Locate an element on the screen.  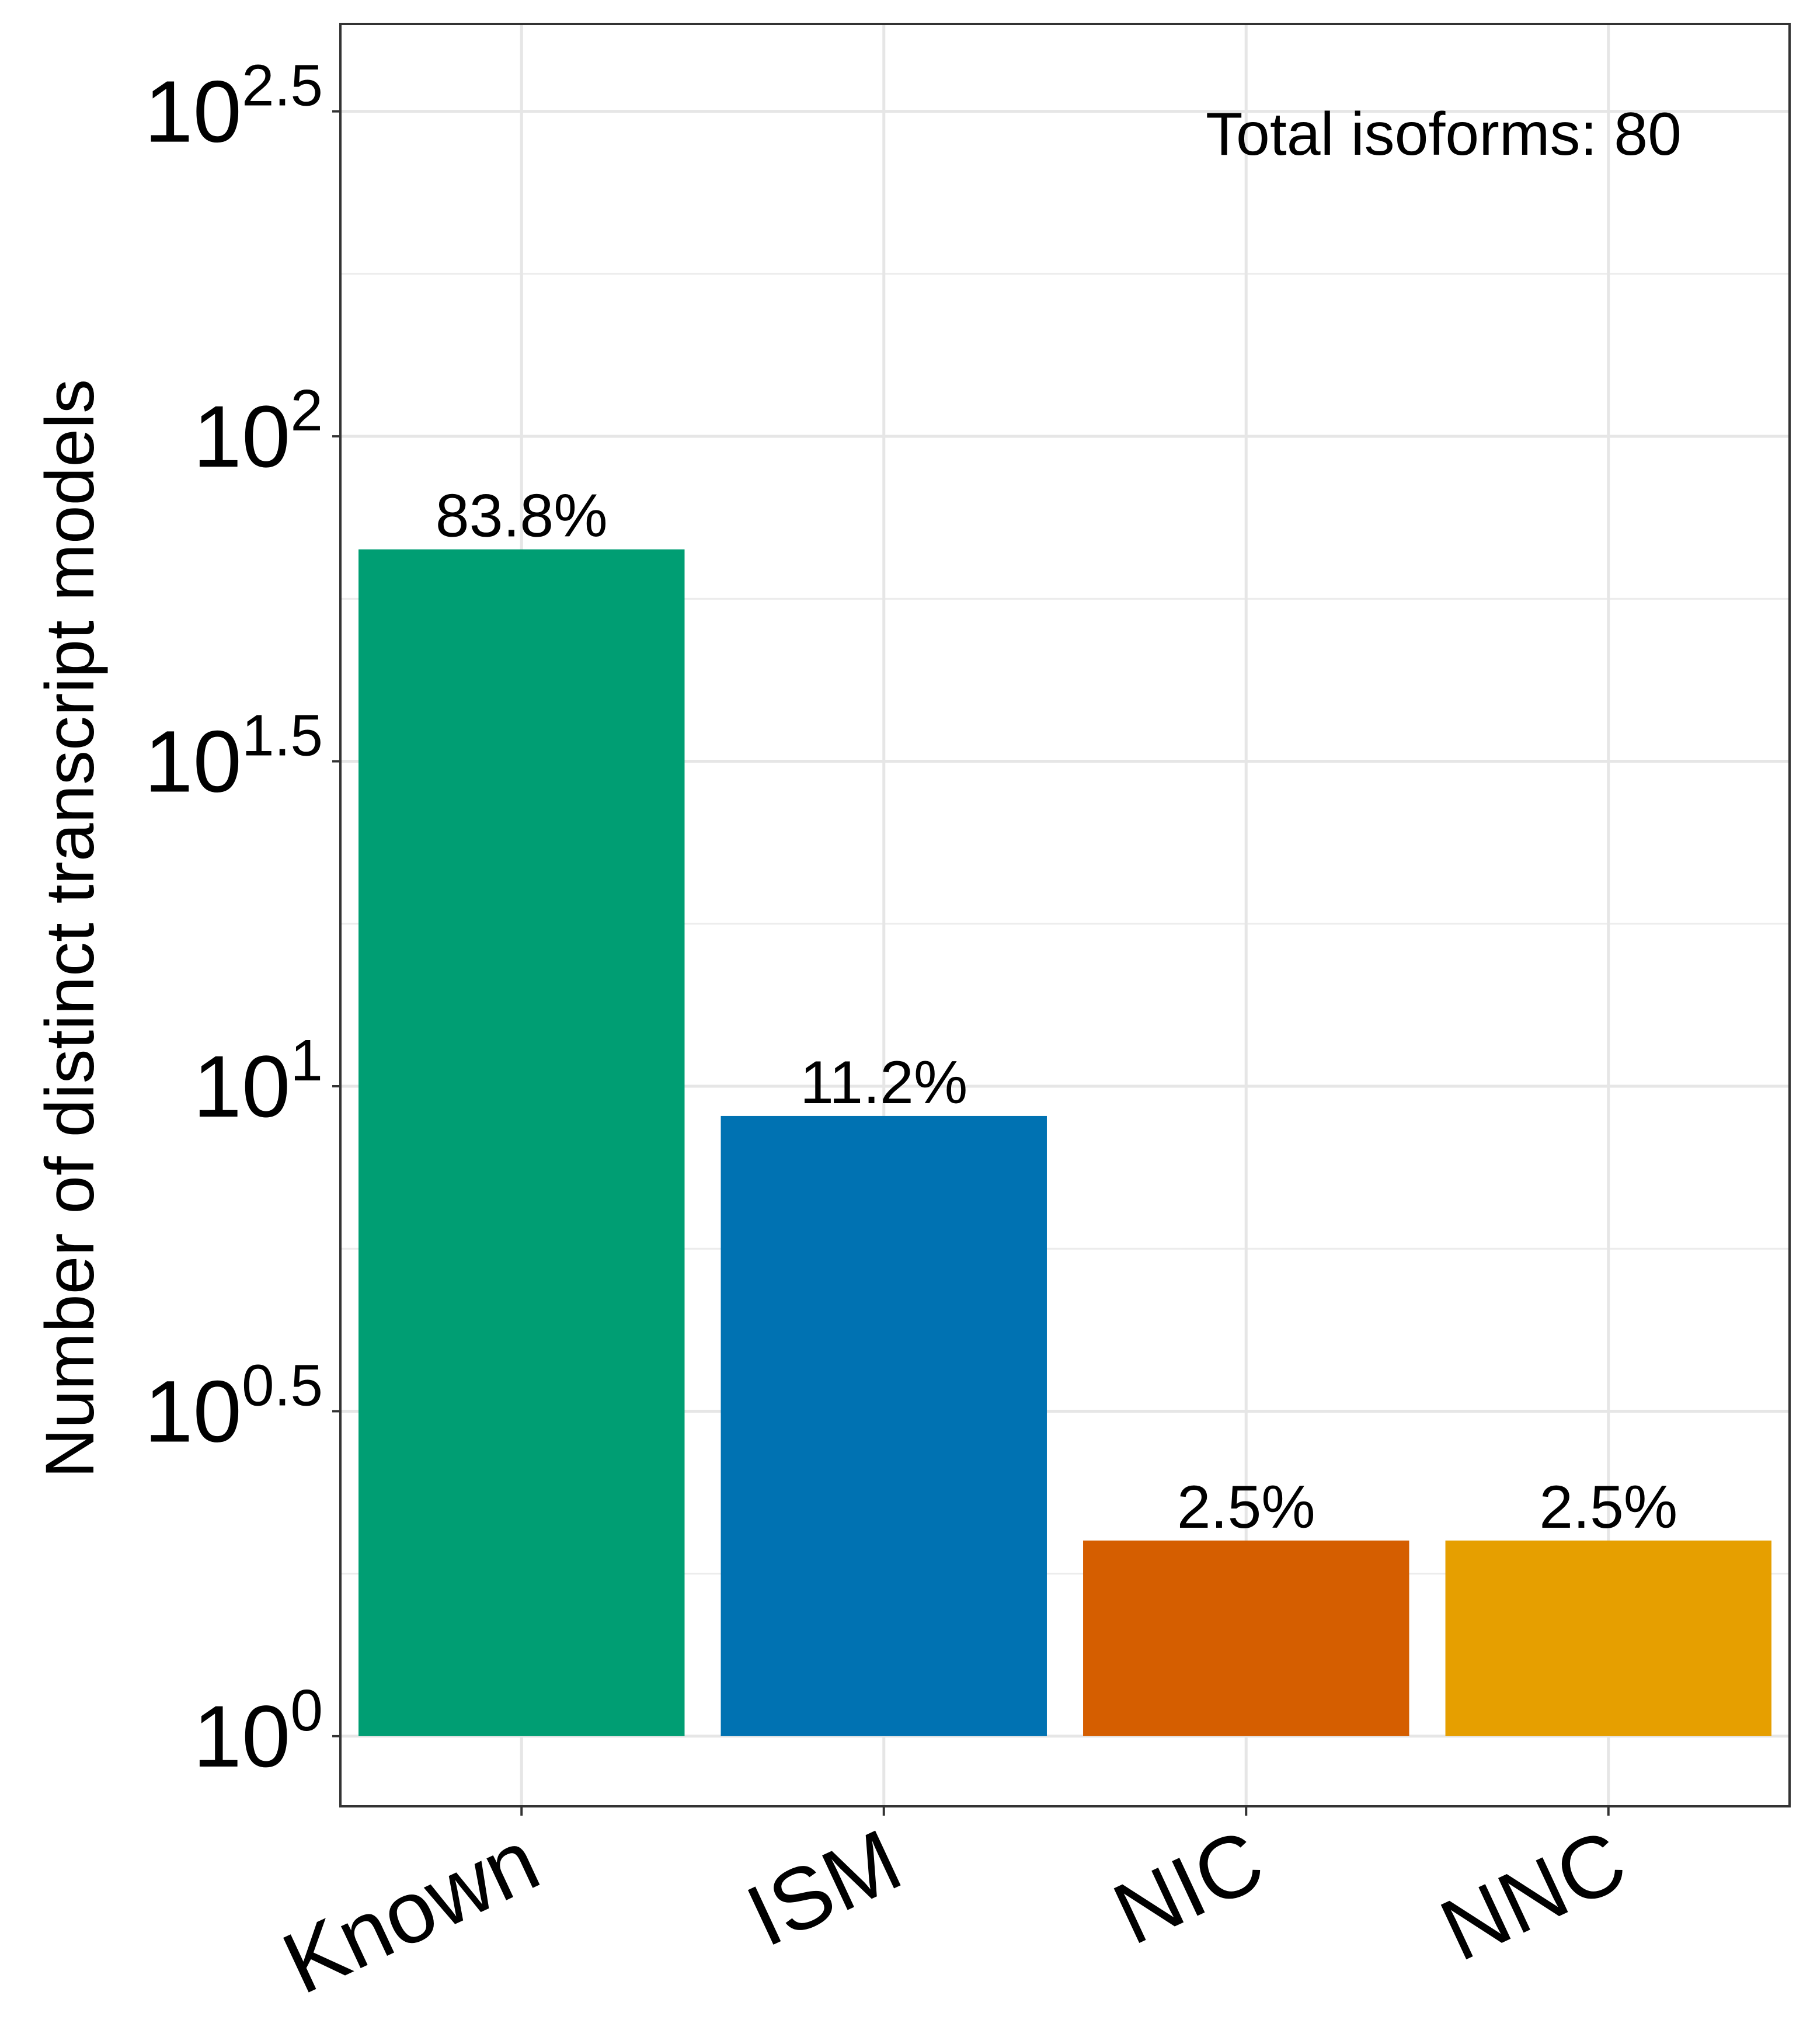
y-tick-label-3: 101.5 is located at coordinates (234, 757).